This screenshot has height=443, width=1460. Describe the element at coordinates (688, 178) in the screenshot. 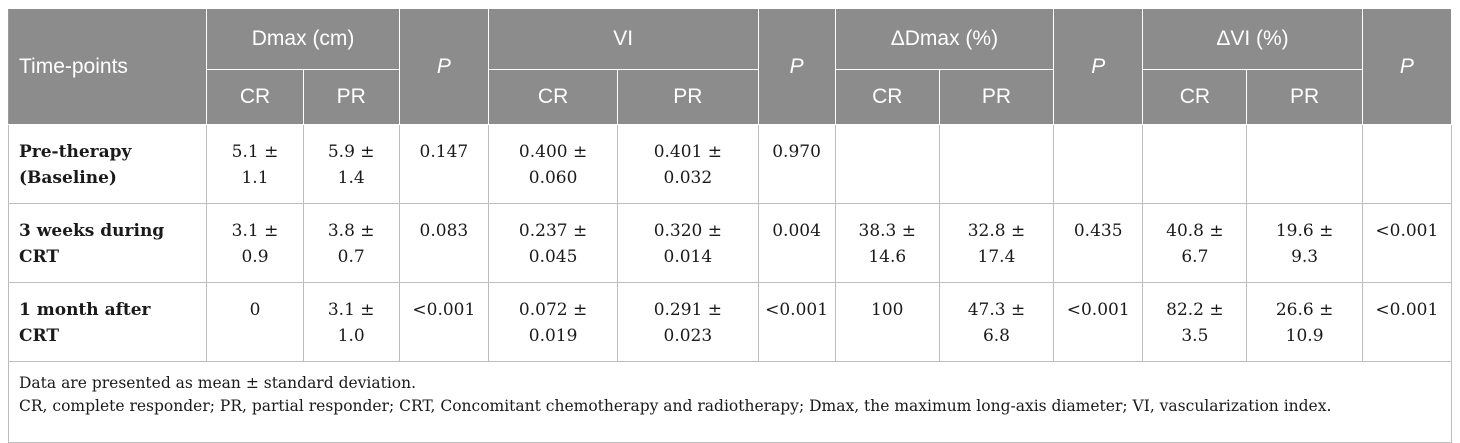

I see `vi-pr-cell-line: 0.032` at that location.